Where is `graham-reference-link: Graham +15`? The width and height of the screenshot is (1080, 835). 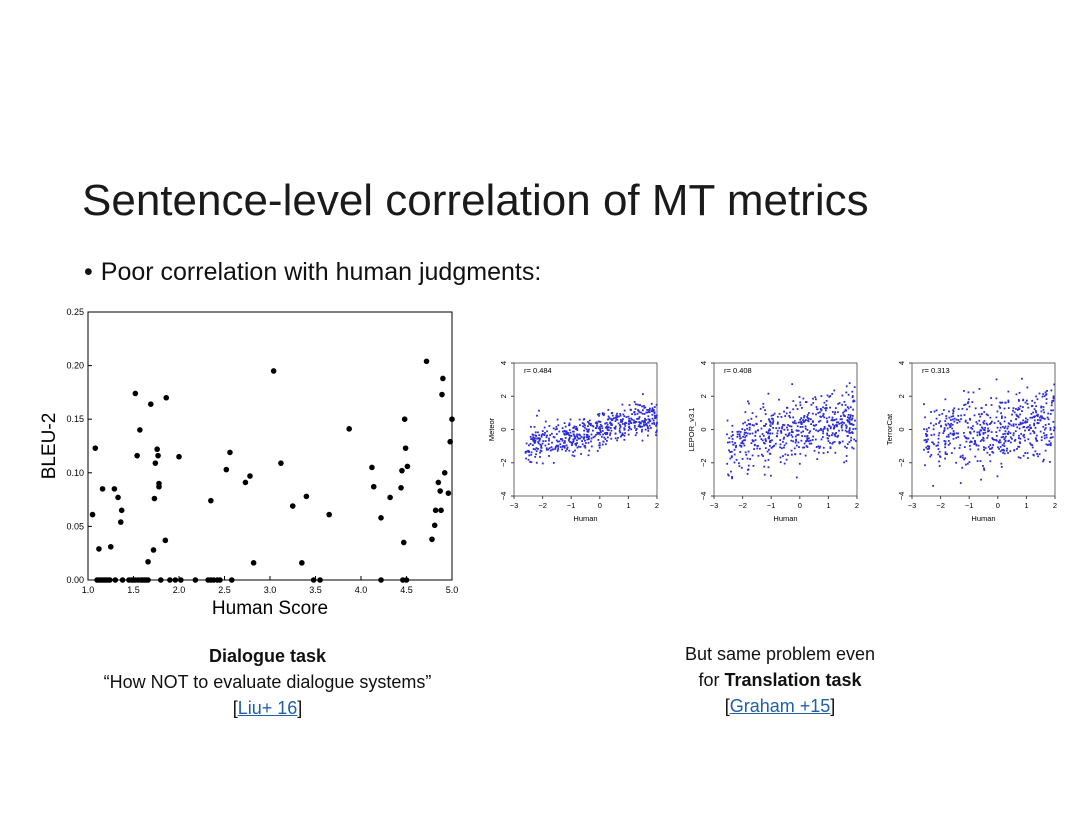
graham-reference-link: Graham +15 is located at coordinates (780, 706).